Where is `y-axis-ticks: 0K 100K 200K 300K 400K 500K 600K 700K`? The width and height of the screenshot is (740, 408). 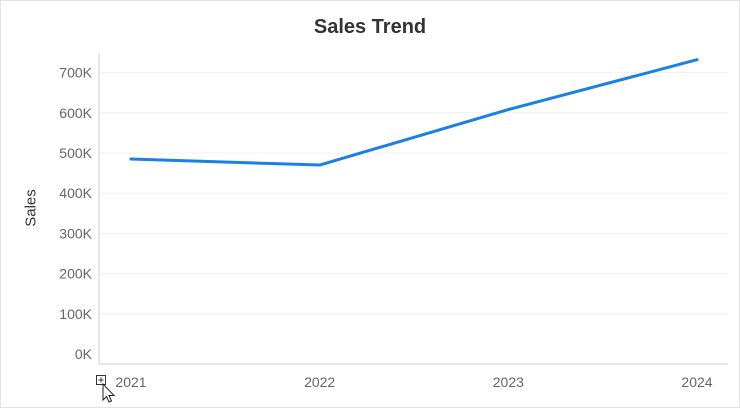
y-axis-ticks: 0K 100K 200K 300K 400K 500K 600K 700K is located at coordinates (75, 213).